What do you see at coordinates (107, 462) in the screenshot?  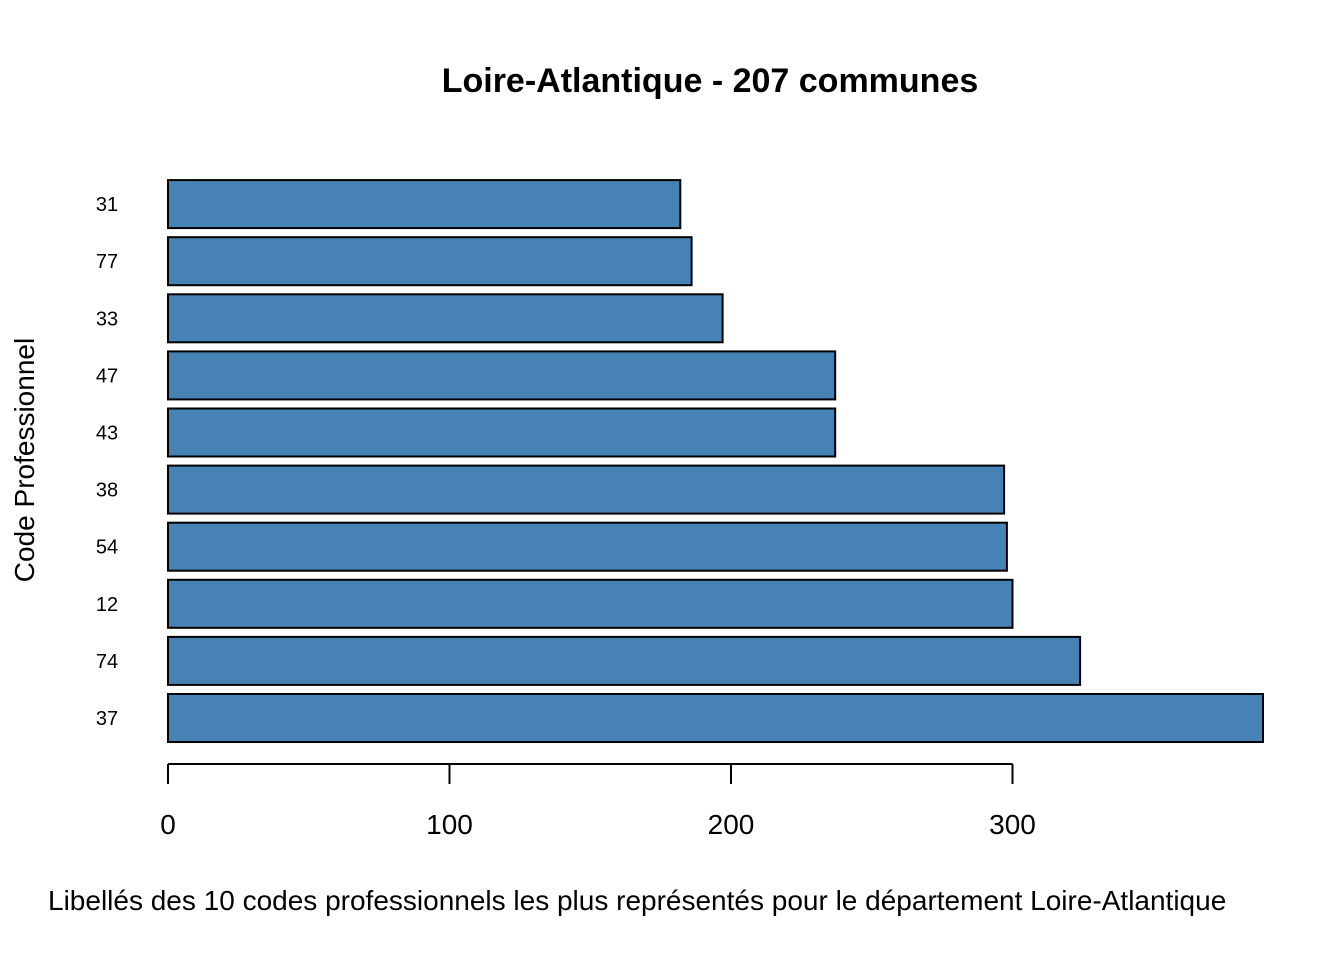 I see `y-tick-labels: 37 74 12 54 38 43 47 33 77 31` at bounding box center [107, 462].